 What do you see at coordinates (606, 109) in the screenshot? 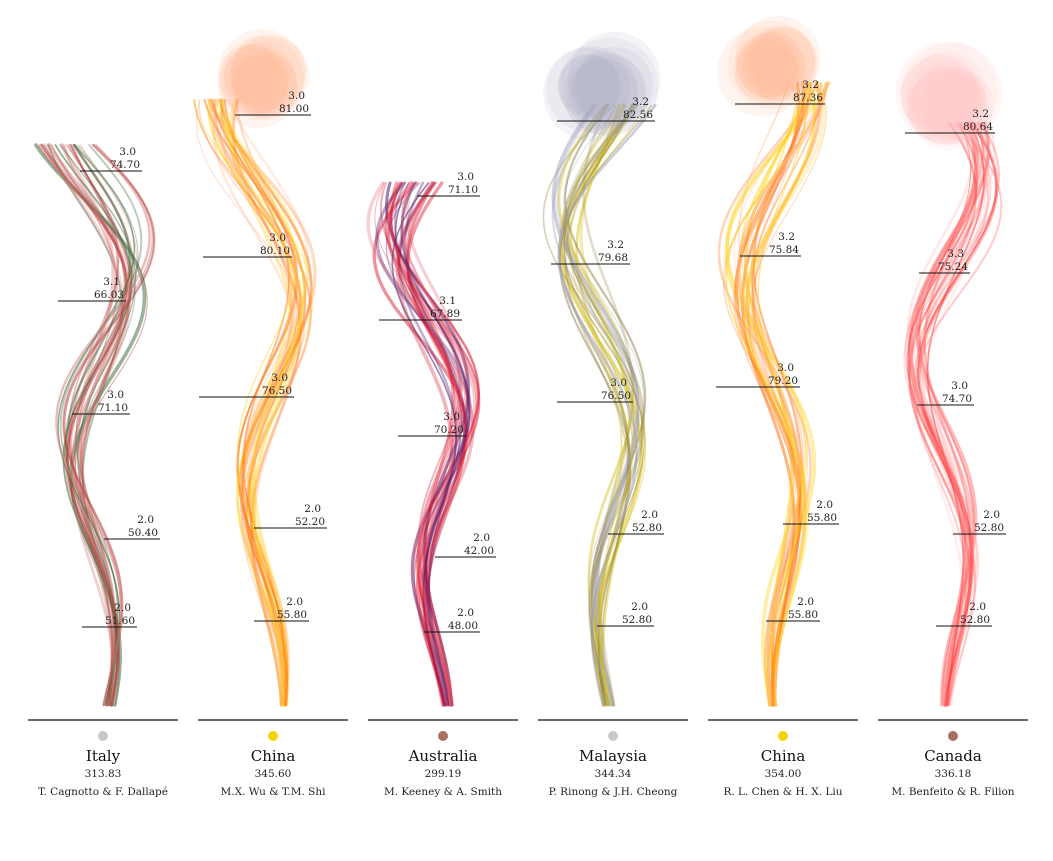
I see `dive-annotation: 3.282.56` at bounding box center [606, 109].